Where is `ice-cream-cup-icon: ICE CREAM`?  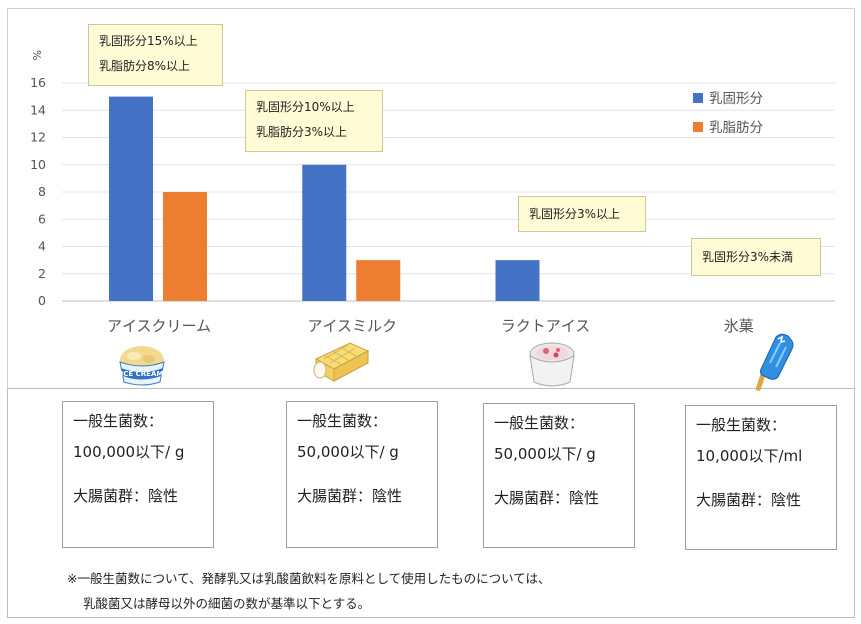 ice-cream-cup-icon: ICE CREAM is located at coordinates (142, 366).